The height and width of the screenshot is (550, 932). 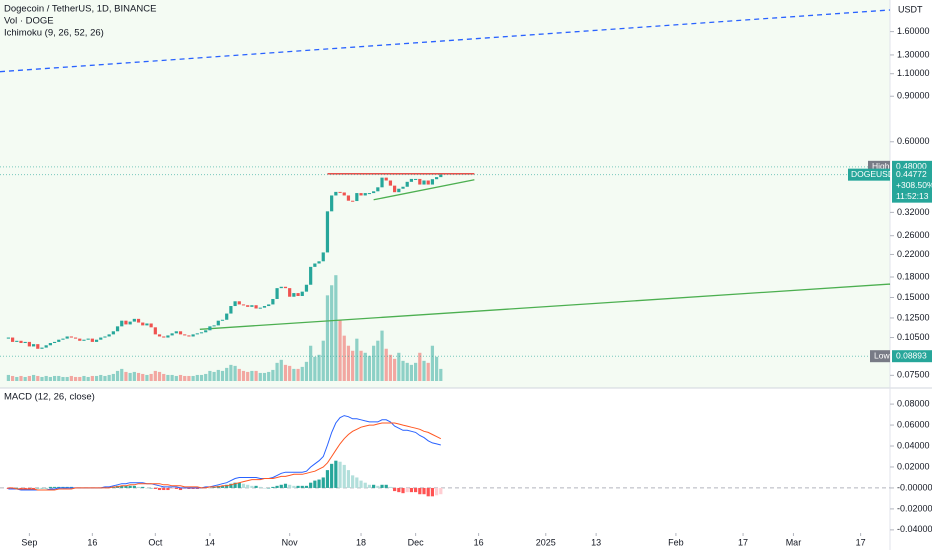 What do you see at coordinates (913, 31) in the screenshot?
I see `y-tick-label: 1.60000` at bounding box center [913, 31].